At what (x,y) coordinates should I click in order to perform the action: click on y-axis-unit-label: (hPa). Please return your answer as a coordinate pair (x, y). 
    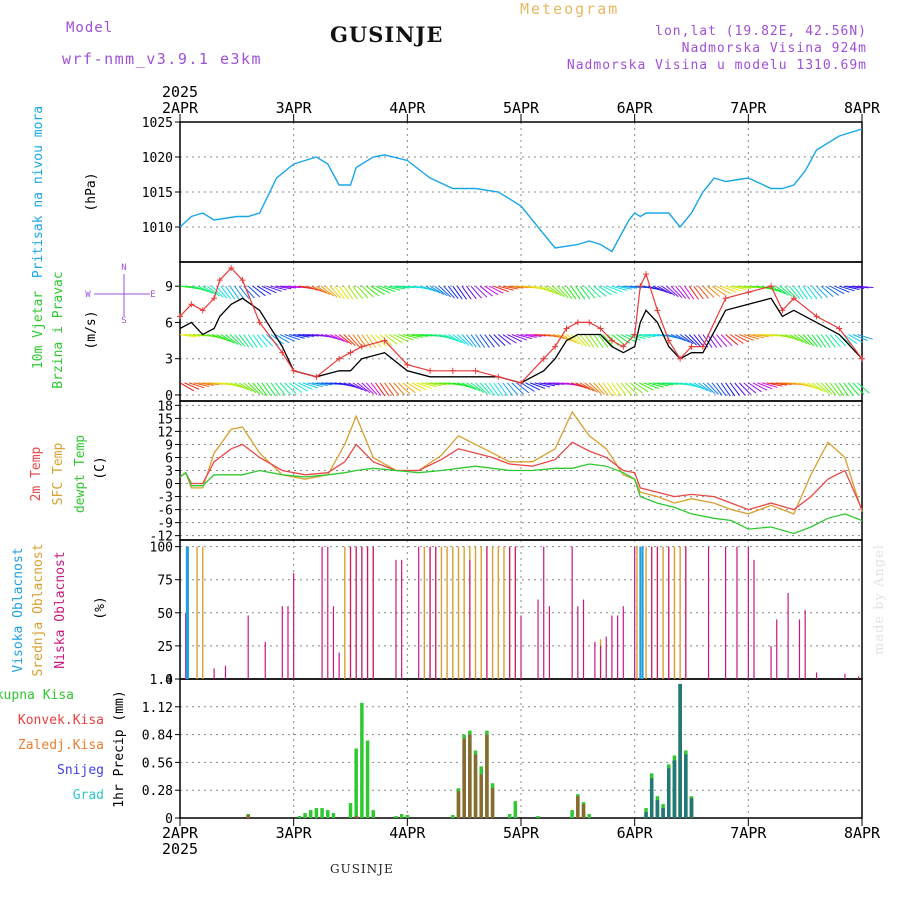
    Looking at the image, I should click on (91, 191).